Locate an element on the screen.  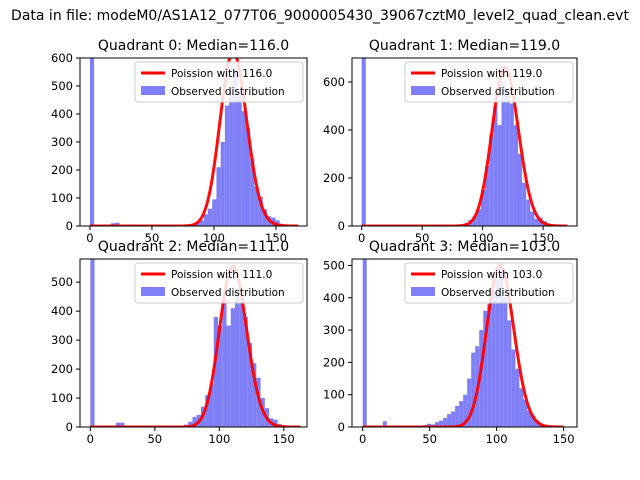
panel-title: Quadrant 0: Median=116.0 is located at coordinates (193, 46).